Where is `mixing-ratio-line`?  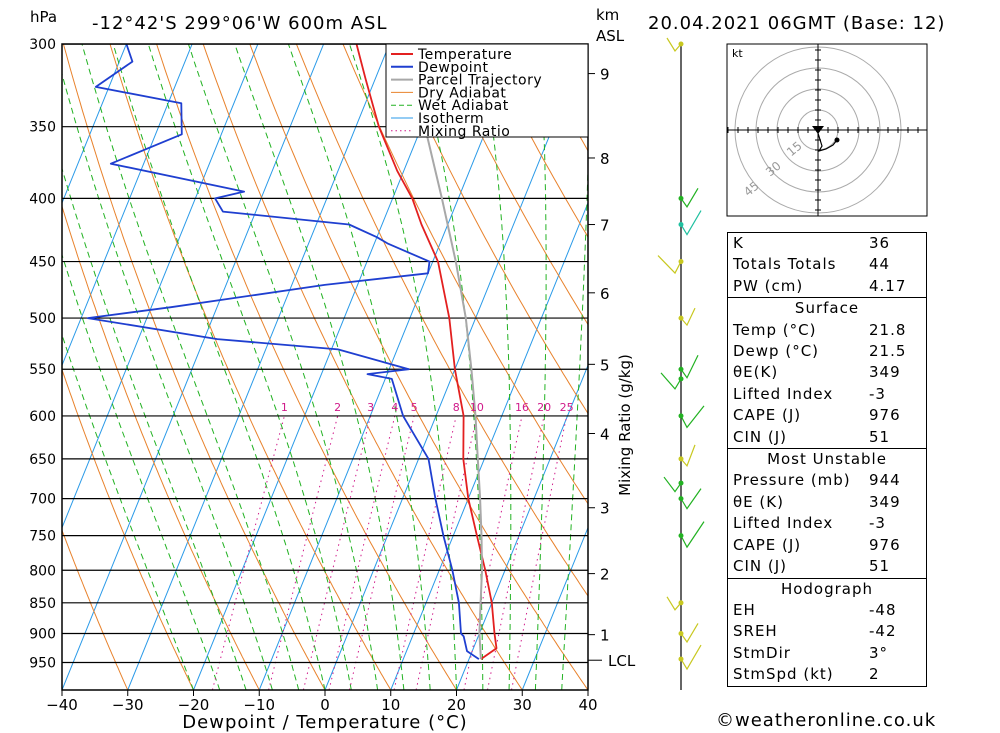
mixing-ratio-line is located at coordinates (425, 552).